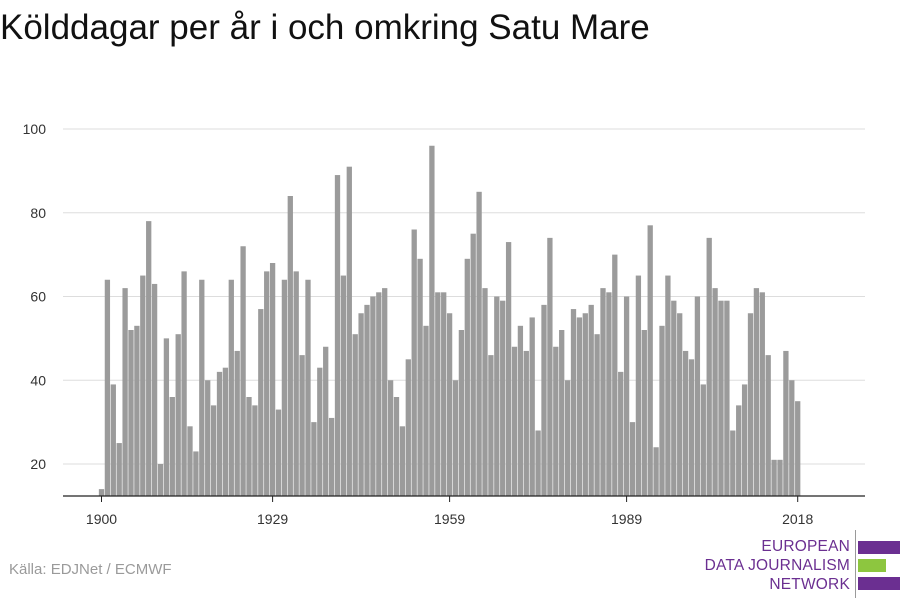 This screenshot has width=900, height=600. Describe the element at coordinates (855, 564) in the screenshot. I see `logo-divider` at that location.